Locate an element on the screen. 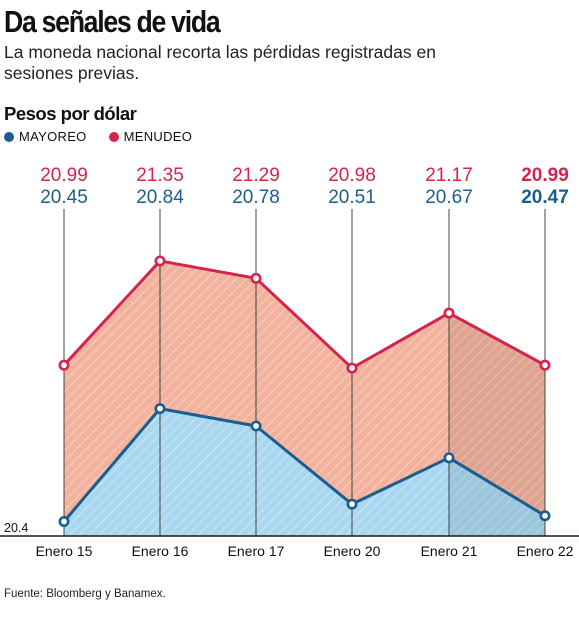 The height and width of the screenshot is (620, 579). mayoreo-value-label: 20.67 is located at coordinates (449, 197).